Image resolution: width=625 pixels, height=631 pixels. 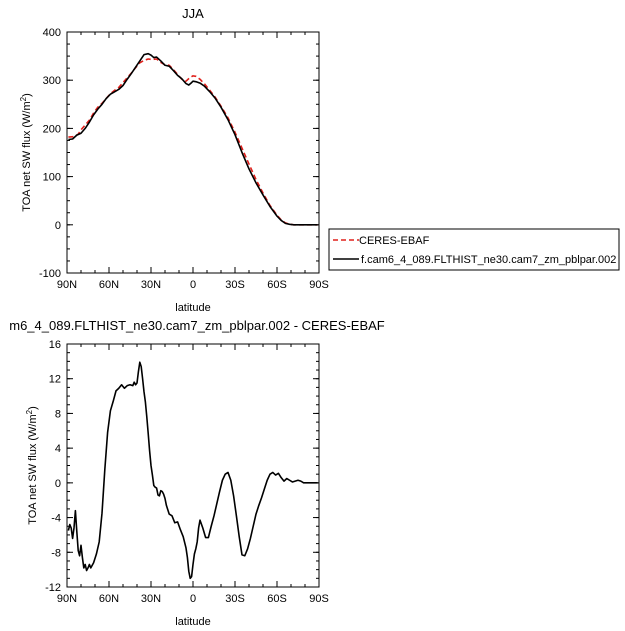 What do you see at coordinates (319, 285) in the screenshot?
I see `top-x-tick-label: 90S` at bounding box center [319, 285].